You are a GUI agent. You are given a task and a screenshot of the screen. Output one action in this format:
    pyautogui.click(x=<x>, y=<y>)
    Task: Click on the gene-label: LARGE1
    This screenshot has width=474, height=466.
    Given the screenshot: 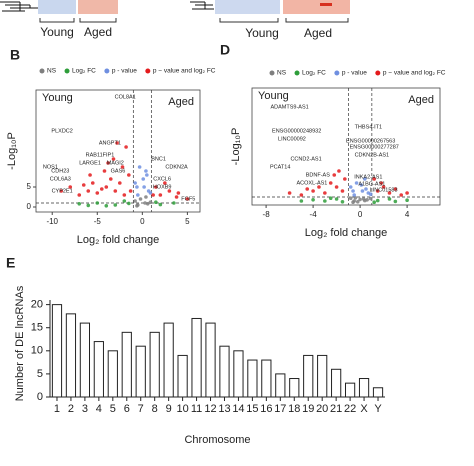 What is the action you would take?
    pyautogui.click(x=90, y=163)
    